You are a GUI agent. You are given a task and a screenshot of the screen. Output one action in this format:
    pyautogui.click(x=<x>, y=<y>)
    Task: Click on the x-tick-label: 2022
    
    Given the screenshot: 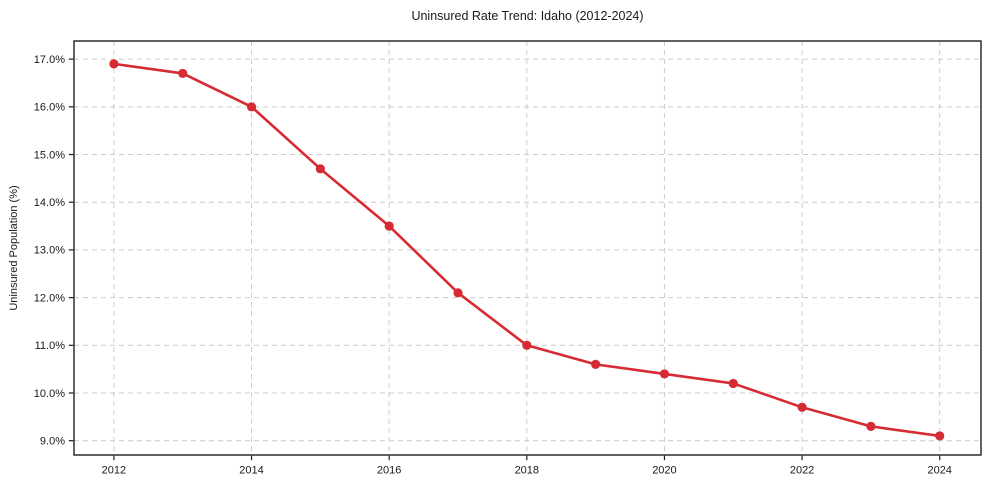 What is the action you would take?
    pyautogui.click(x=802, y=471)
    